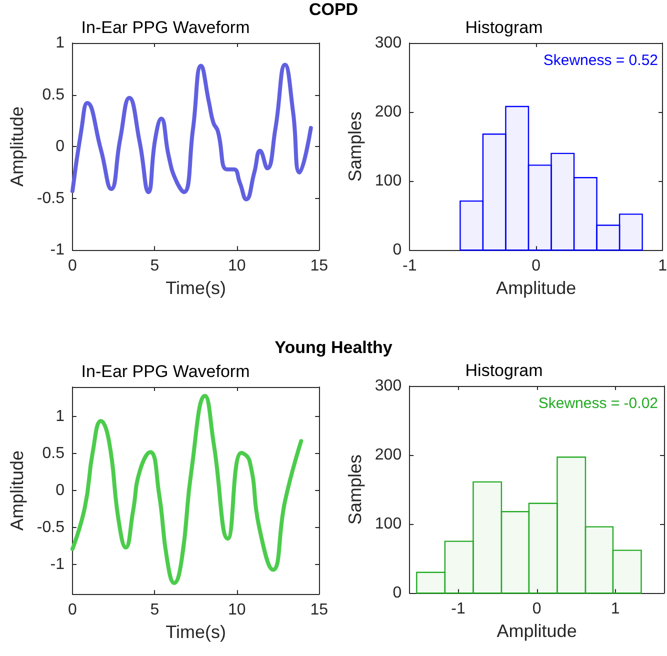 Image resolution: width=667 pixels, height=656 pixels. I want to click on chart-subtitle: COPD, so click(333, 9).